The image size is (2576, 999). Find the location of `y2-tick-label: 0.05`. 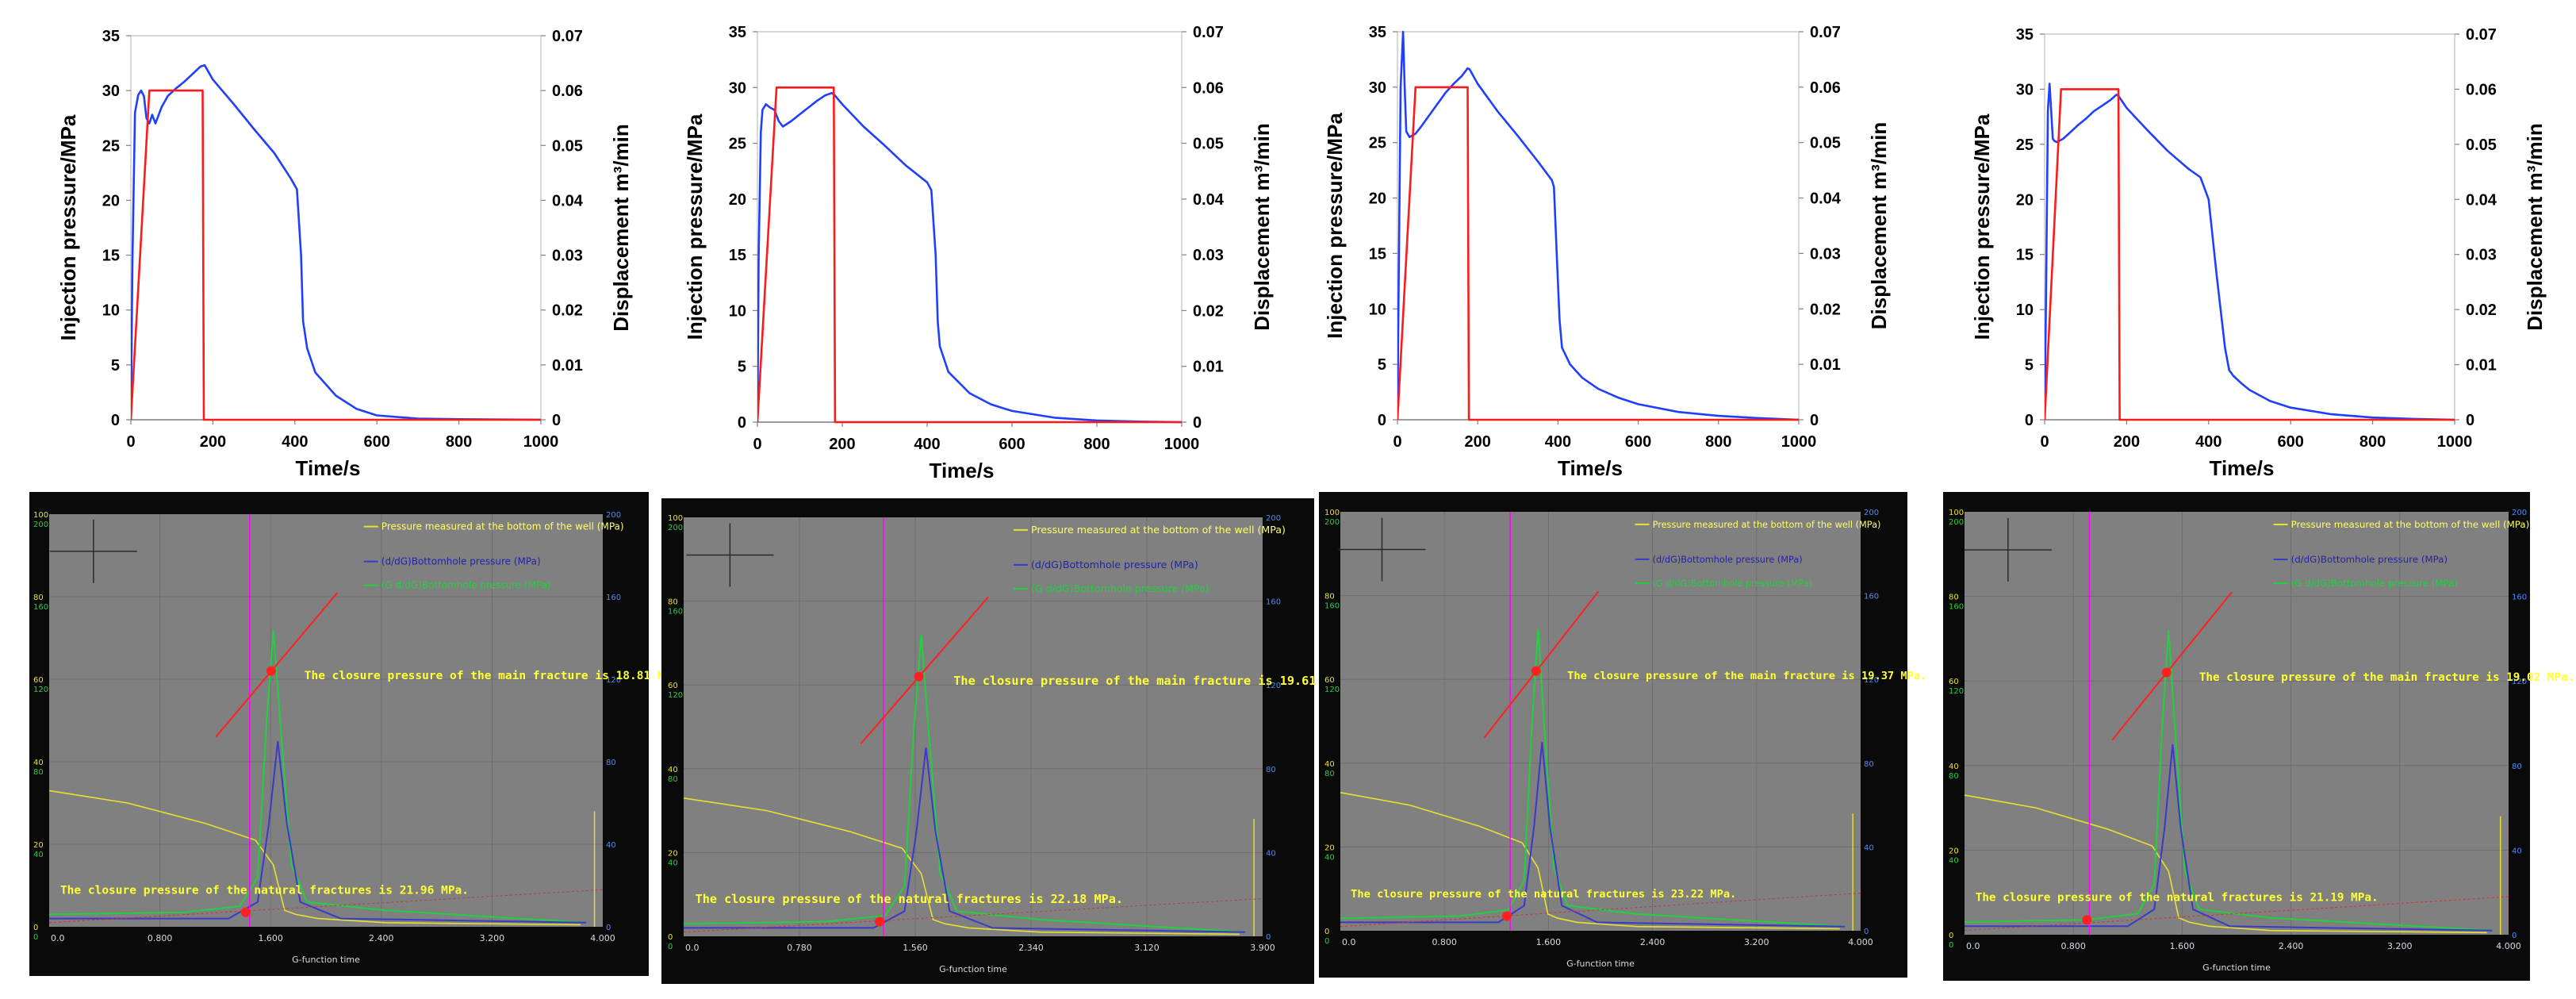

y2-tick-label: 0.05 is located at coordinates (2481, 145).